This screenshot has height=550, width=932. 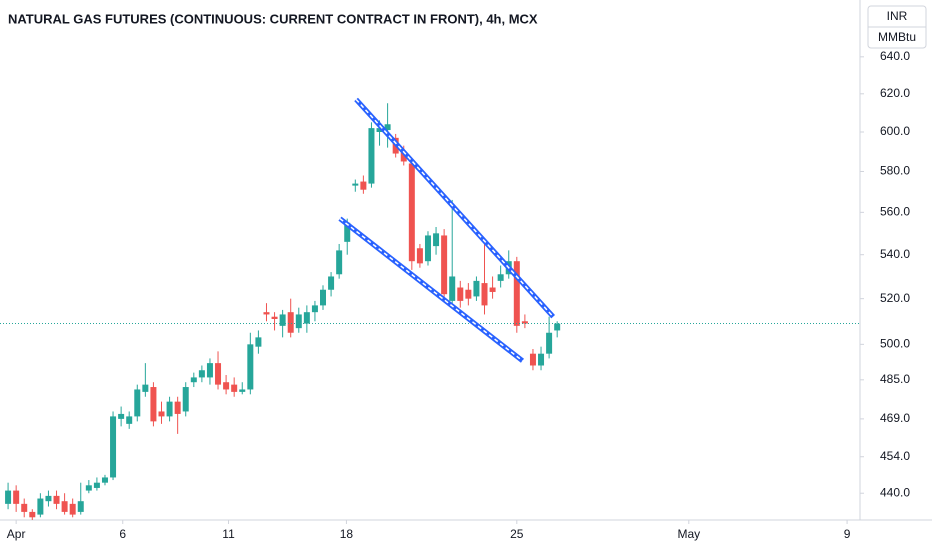 I want to click on x-tick-label: Apr, so click(x=16, y=534).